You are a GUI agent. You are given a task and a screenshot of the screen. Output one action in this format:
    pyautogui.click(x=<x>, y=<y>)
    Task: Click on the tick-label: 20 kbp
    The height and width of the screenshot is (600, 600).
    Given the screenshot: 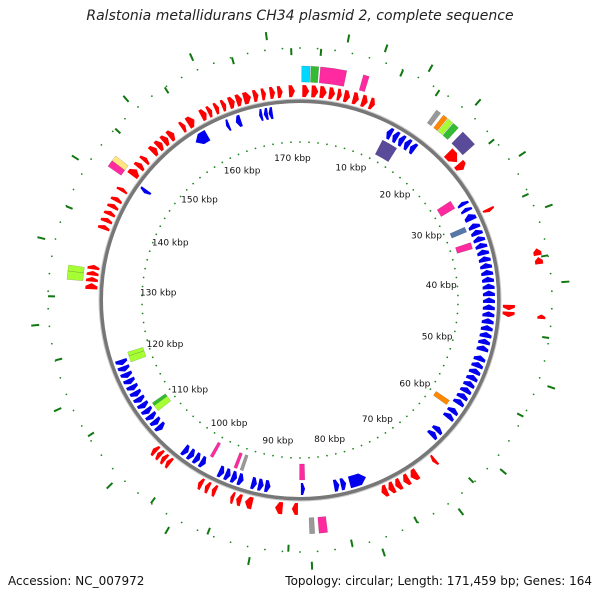 What is the action you would take?
    pyautogui.click(x=395, y=195)
    